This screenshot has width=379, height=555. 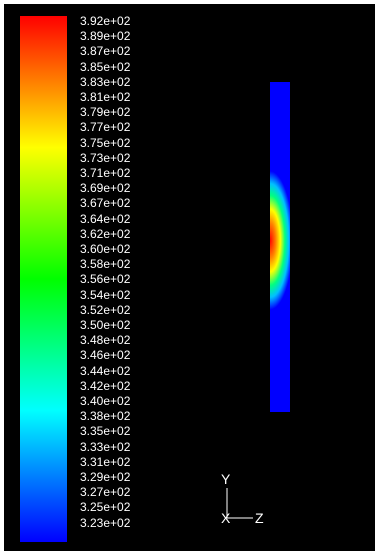 What do you see at coordinates (105, 66) in the screenshot?
I see `colorbar-tick-label: 3.85e+02` at bounding box center [105, 66].